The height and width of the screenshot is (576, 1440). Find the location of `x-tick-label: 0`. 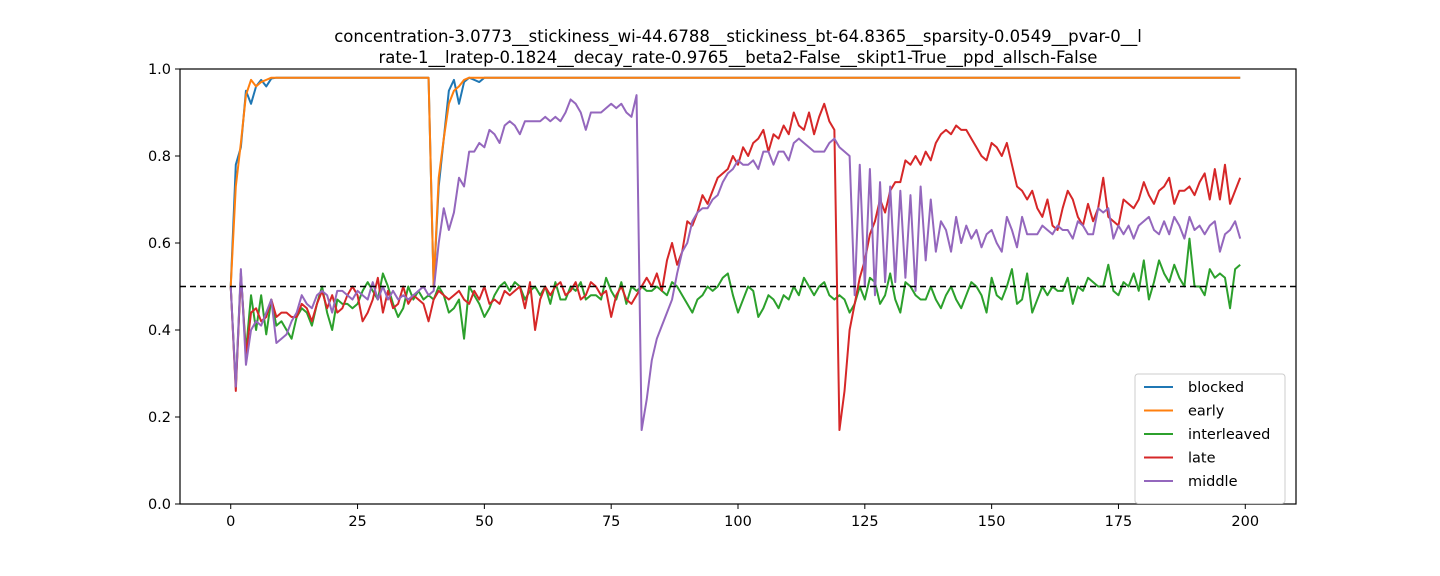

x-tick-label: 0 is located at coordinates (230, 522).